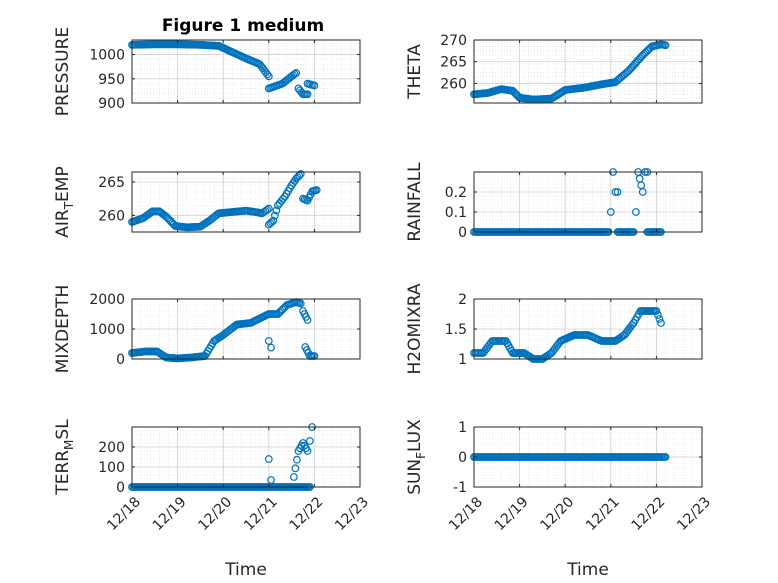 The width and height of the screenshot is (778, 583). What do you see at coordinates (453, 41) in the screenshot?
I see `y-tick-label: 270` at bounding box center [453, 41].